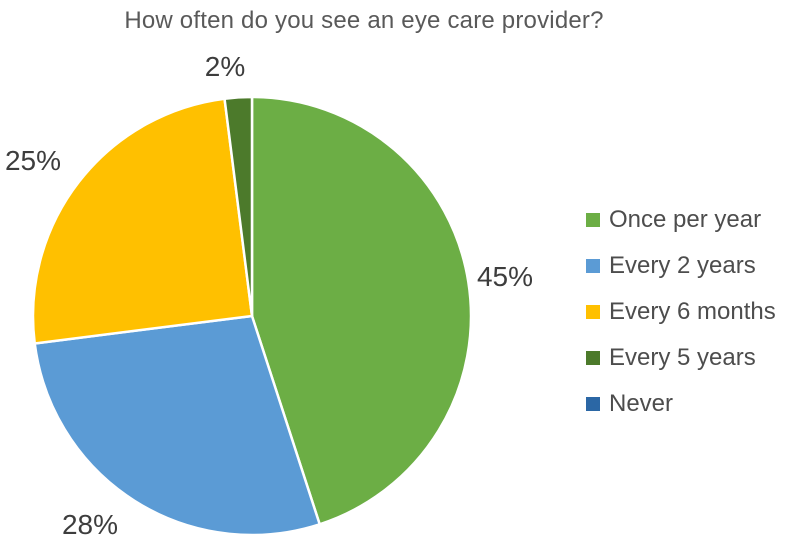 The height and width of the screenshot is (544, 800). I want to click on legend-swatch-once-per-year-icon, so click(593, 220).